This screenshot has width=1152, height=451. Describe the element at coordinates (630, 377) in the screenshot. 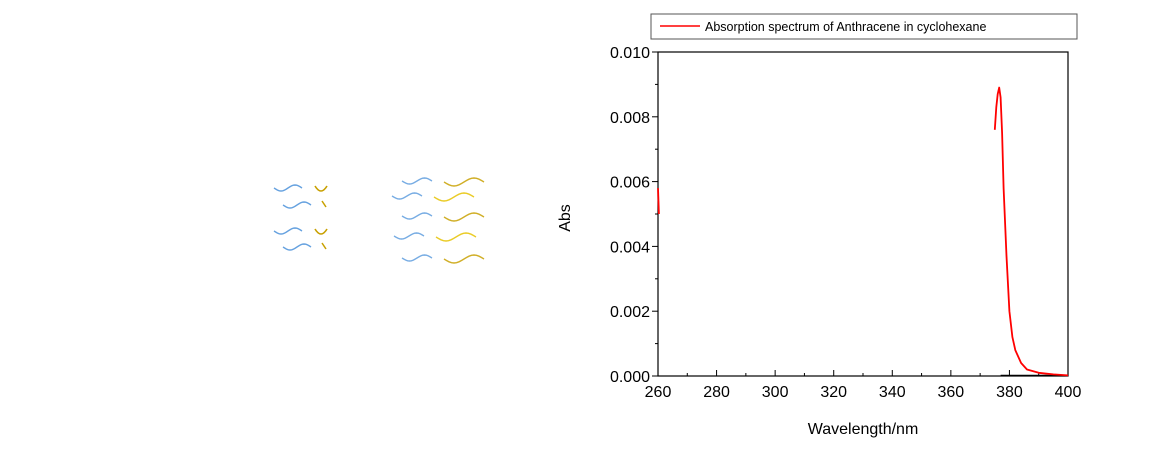

I see `y-tick-label: 0.000` at that location.